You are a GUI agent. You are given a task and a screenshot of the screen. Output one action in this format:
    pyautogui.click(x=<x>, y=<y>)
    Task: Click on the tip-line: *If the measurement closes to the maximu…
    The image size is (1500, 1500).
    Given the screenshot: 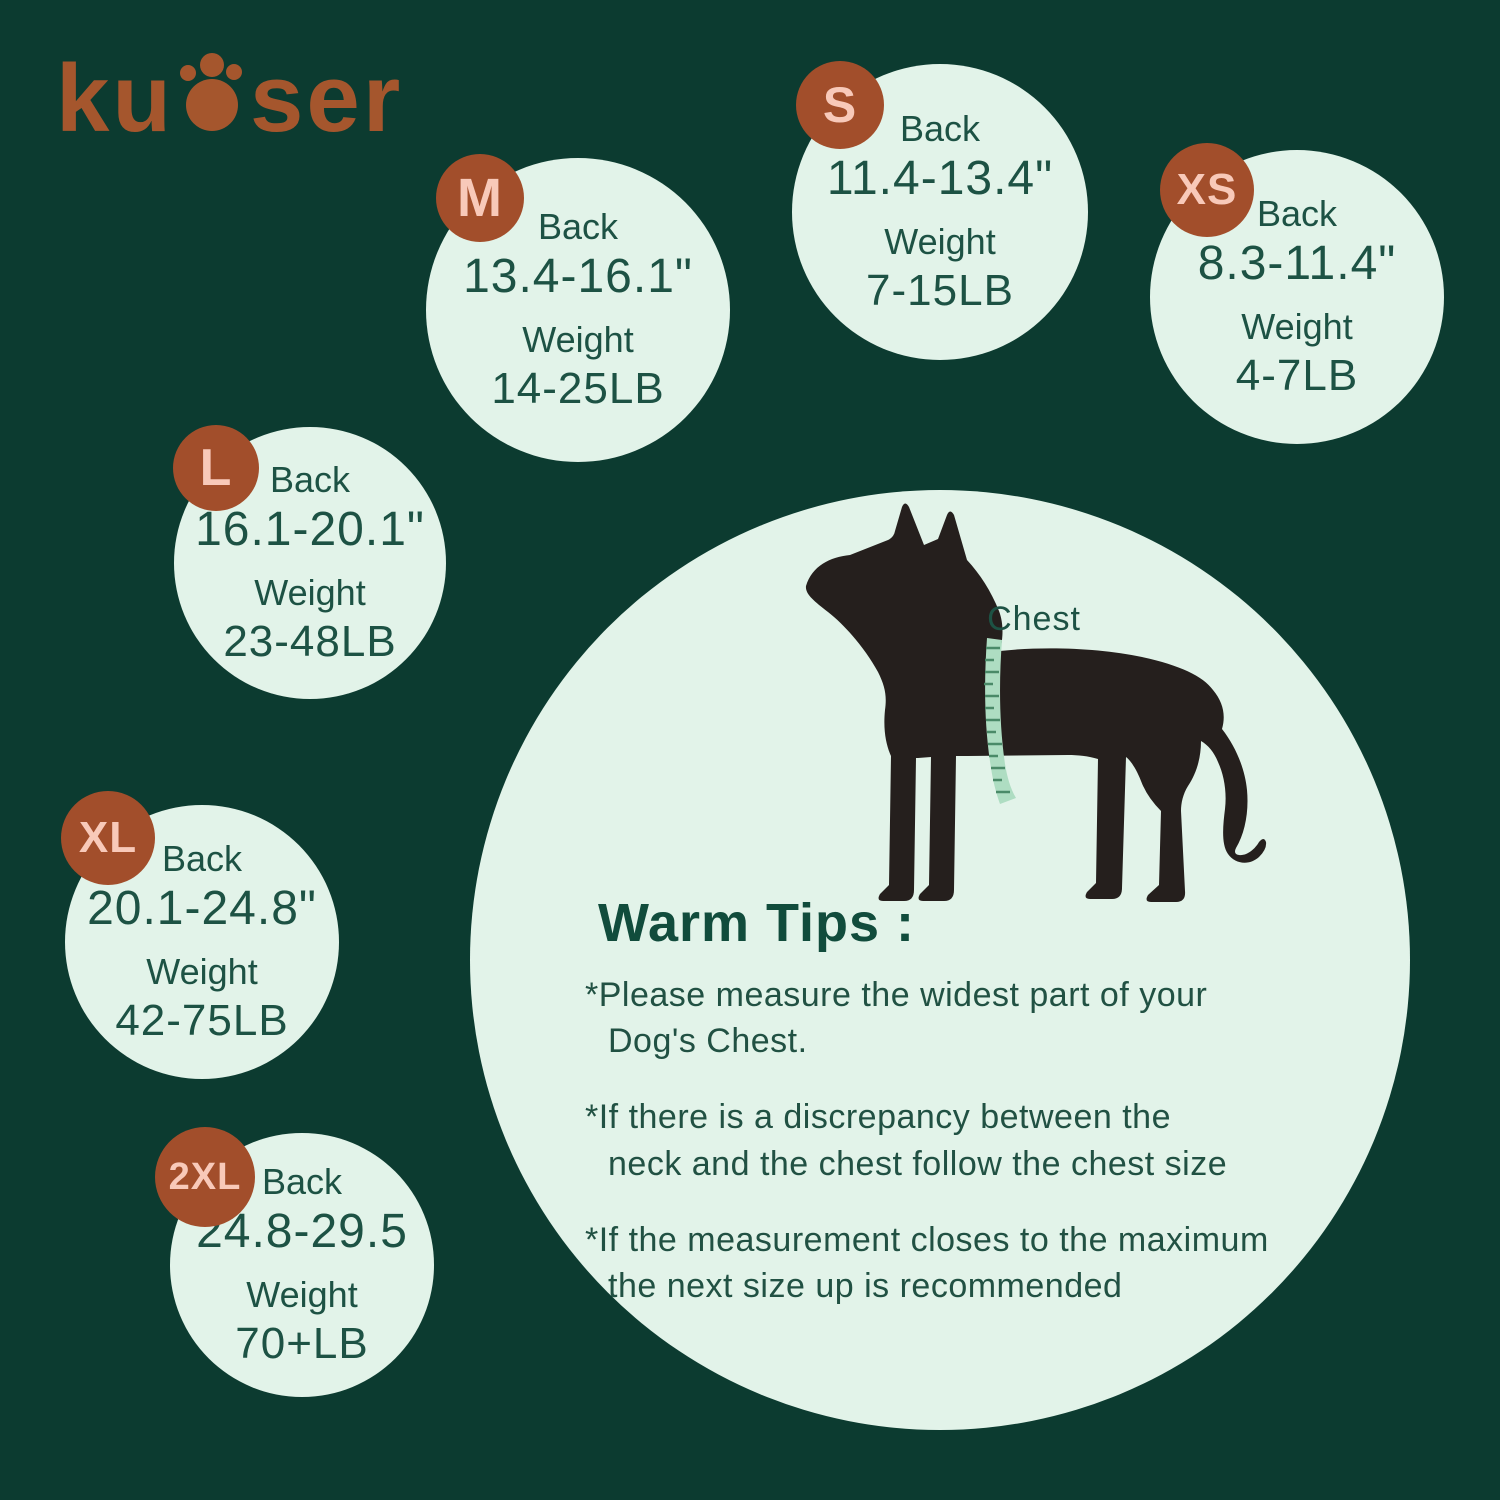 What is the action you would take?
    pyautogui.click(x=927, y=1239)
    